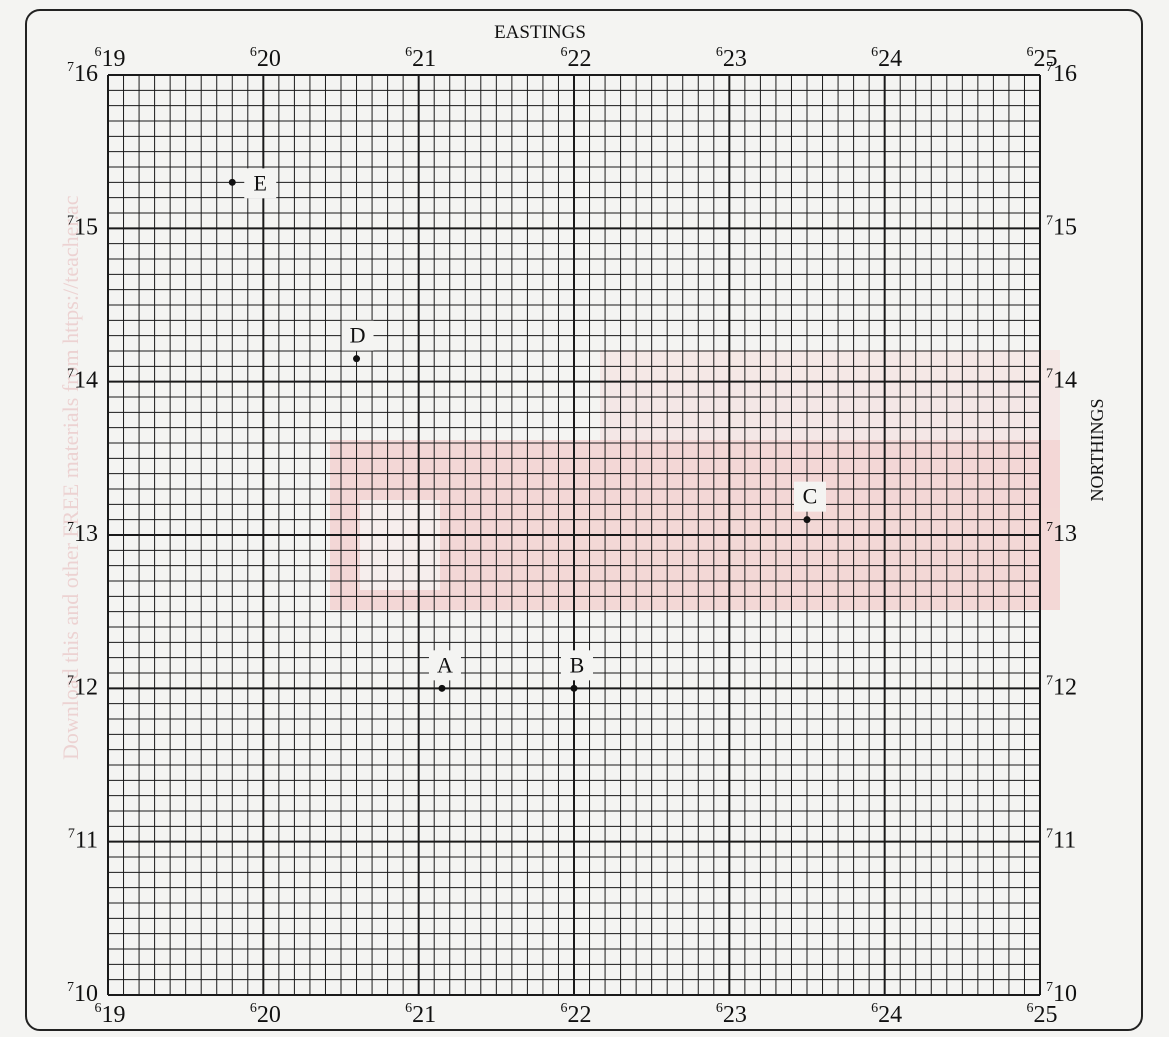 The height and width of the screenshot is (1037, 1169). I want to click on northing-label-right: 710, so click(1061, 993).